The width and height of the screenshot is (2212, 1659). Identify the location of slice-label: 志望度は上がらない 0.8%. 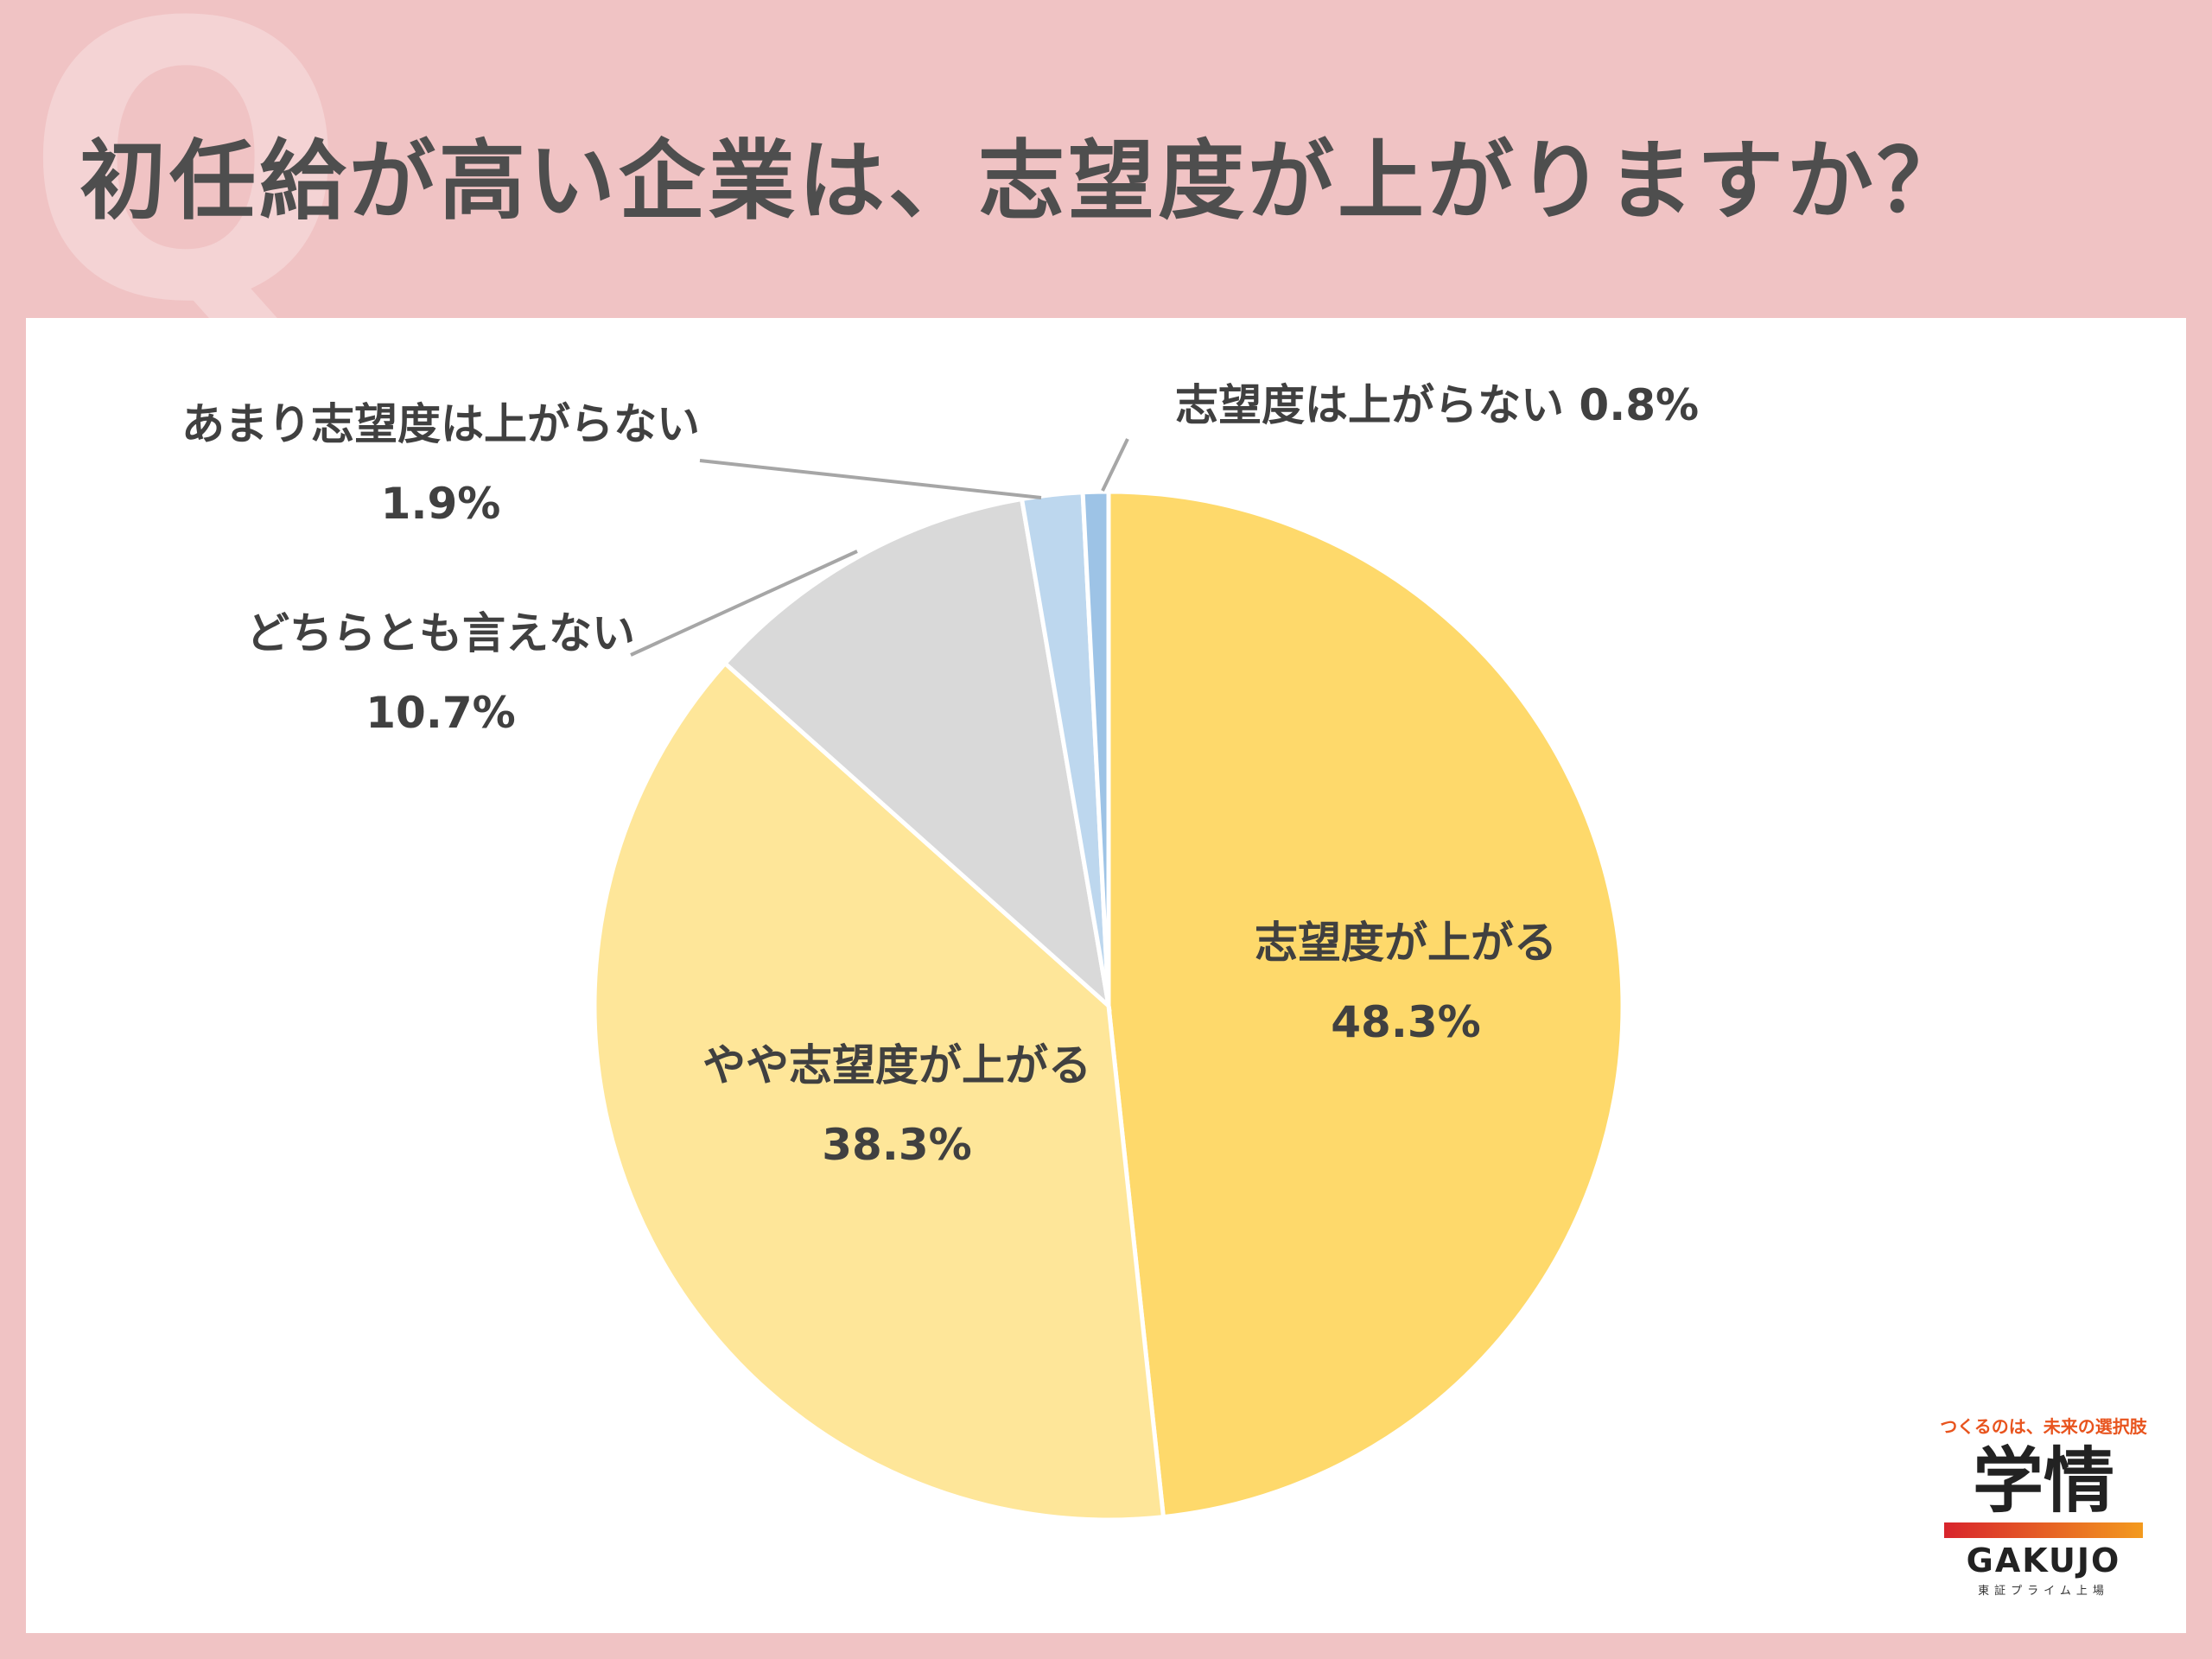
(1437, 405).